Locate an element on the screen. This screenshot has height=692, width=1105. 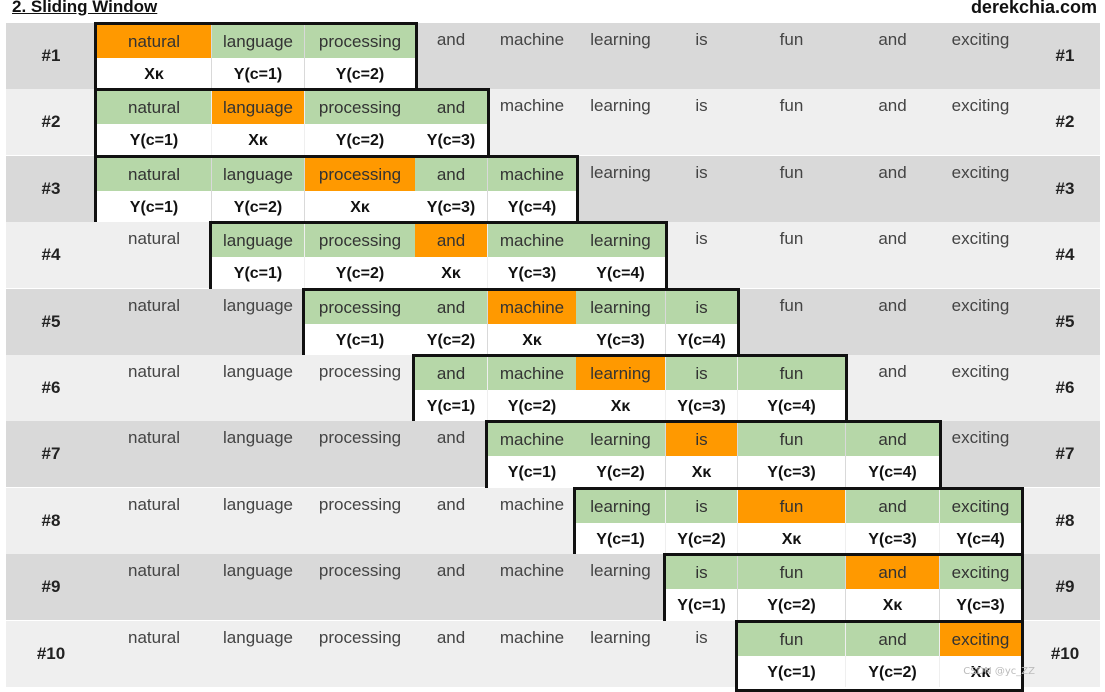
row-label-right: #5 is located at coordinates (1065, 321).